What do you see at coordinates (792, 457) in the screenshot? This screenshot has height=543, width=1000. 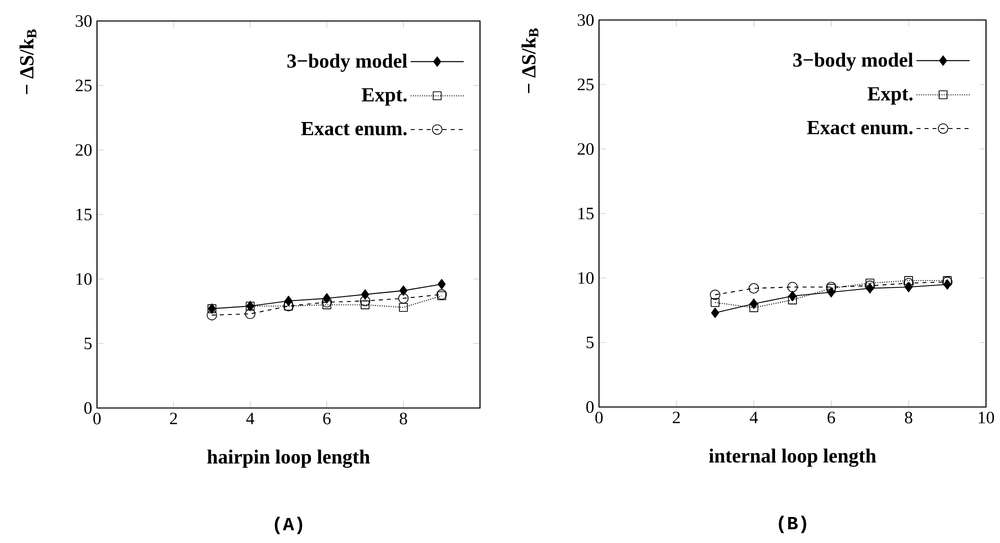 I see `x-axis-title: internal loop length` at bounding box center [792, 457].